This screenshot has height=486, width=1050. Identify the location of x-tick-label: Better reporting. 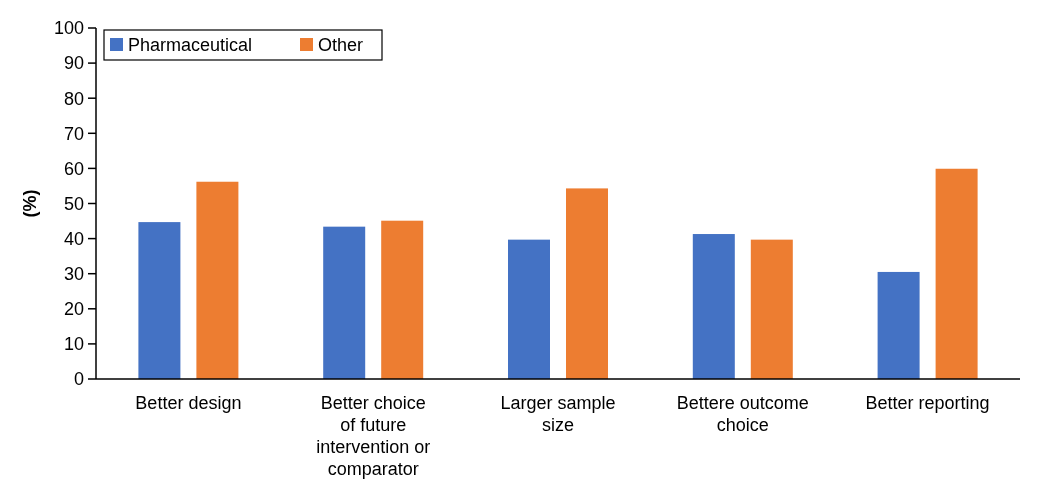
(927, 403).